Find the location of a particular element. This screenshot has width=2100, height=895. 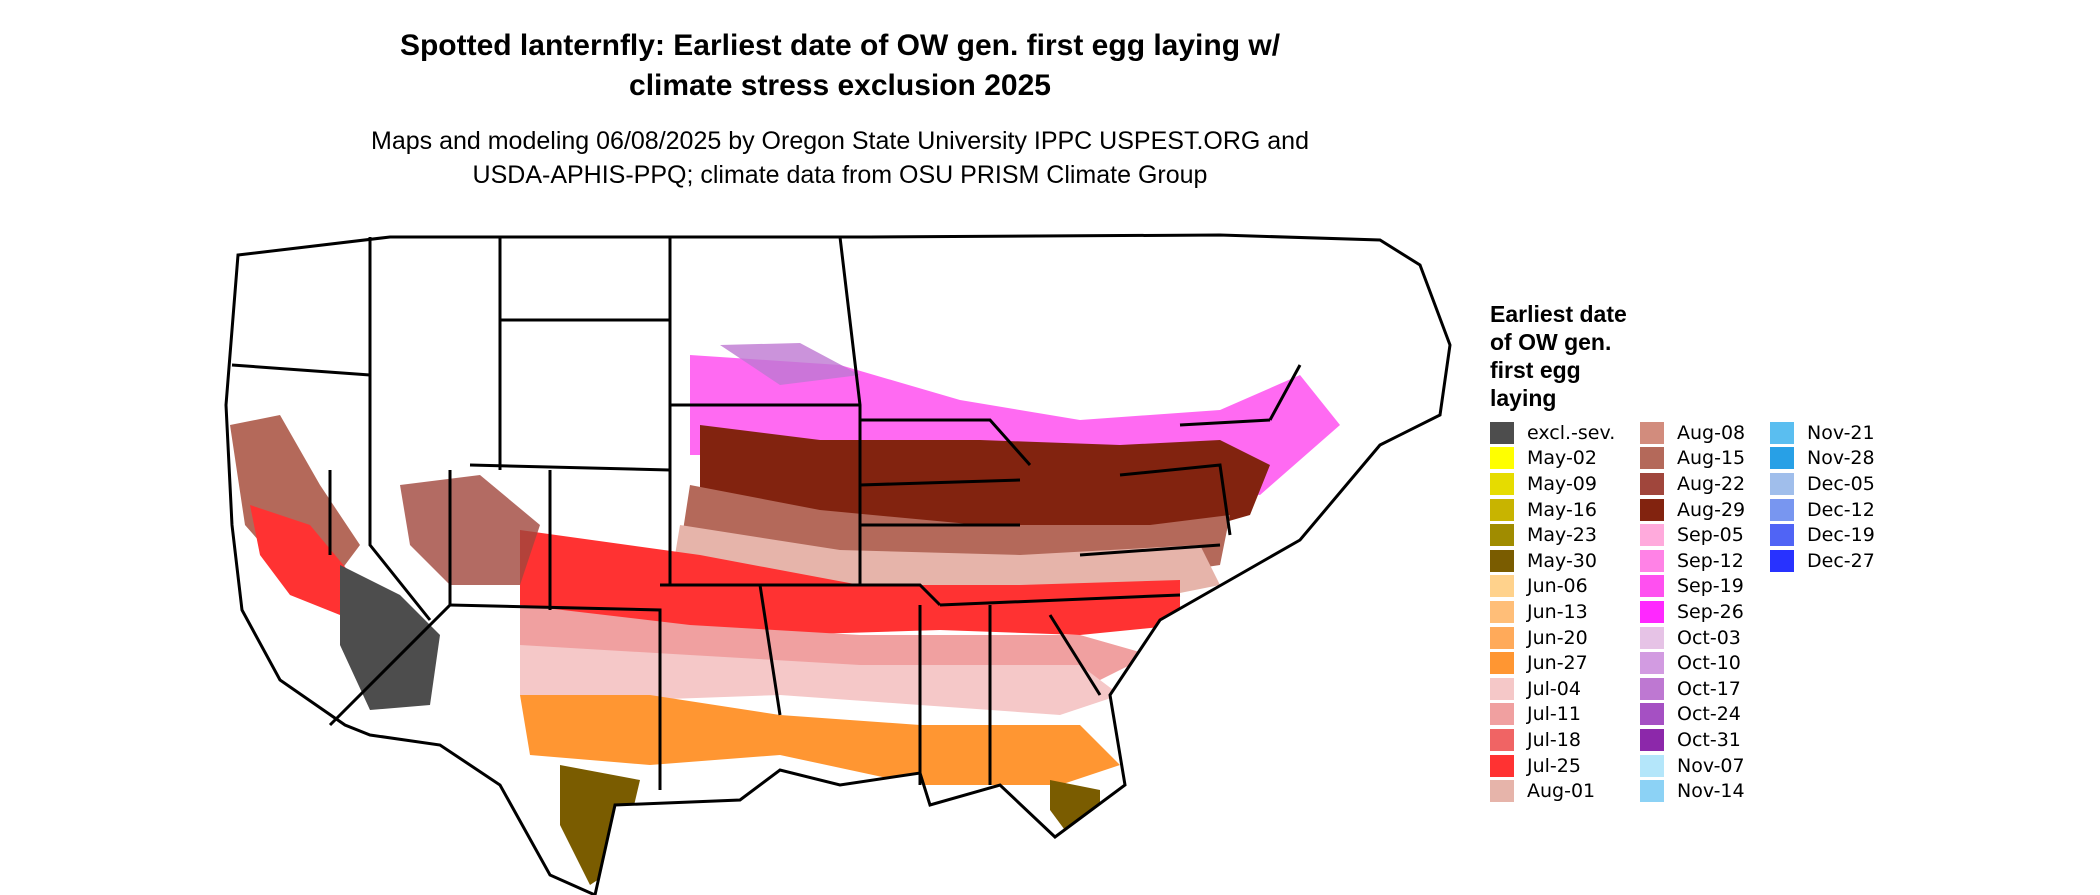

legend-label: Oct-31 is located at coordinates (1709, 739).